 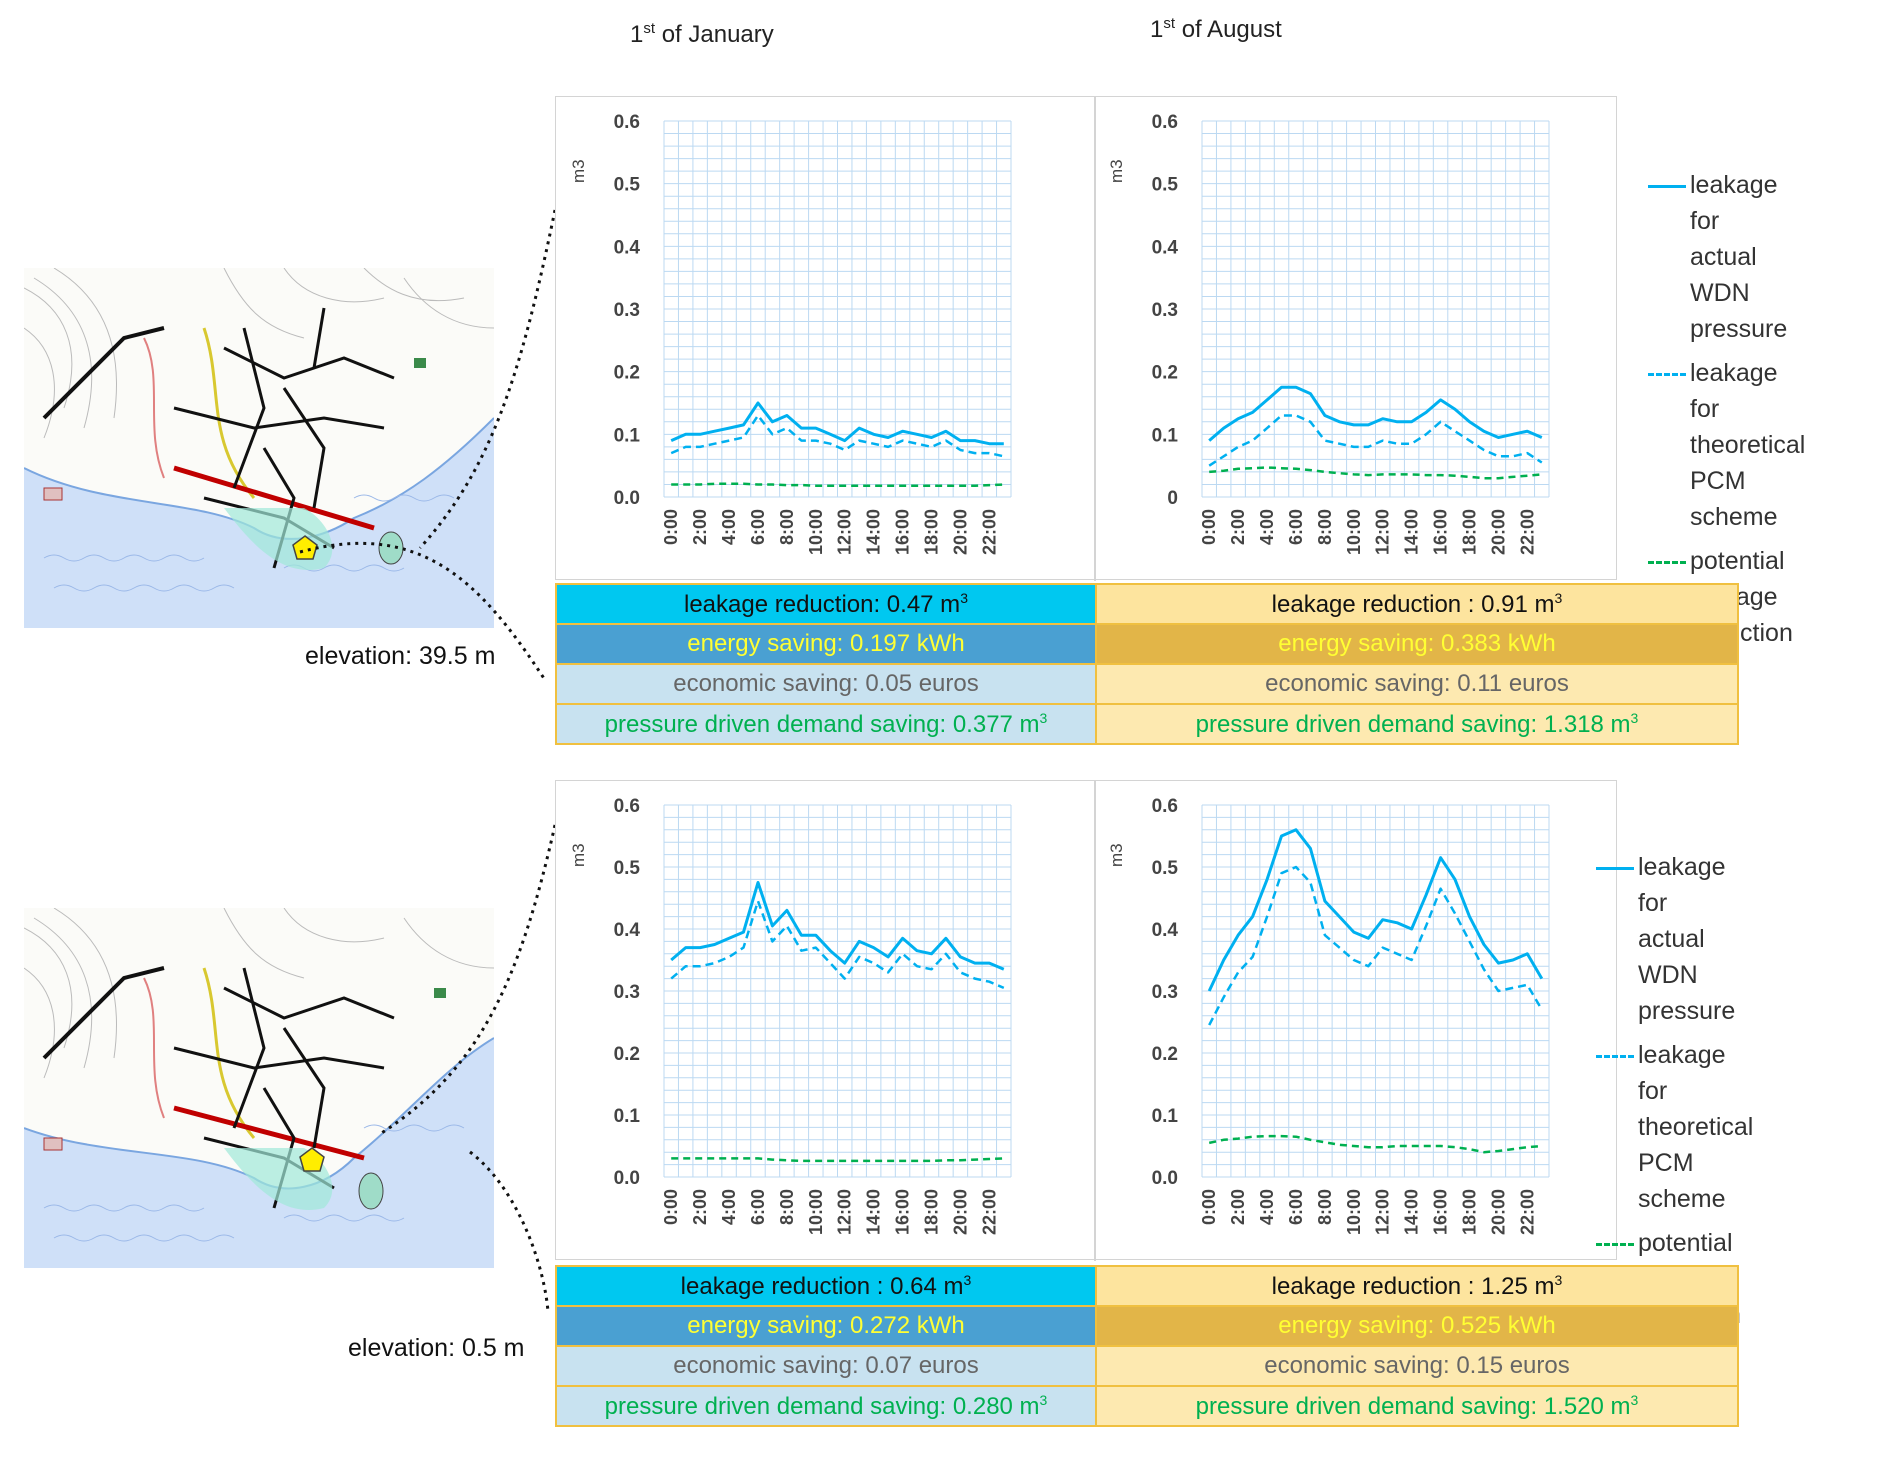 I want to click on header-august-sup: st, so click(x=1169, y=23).